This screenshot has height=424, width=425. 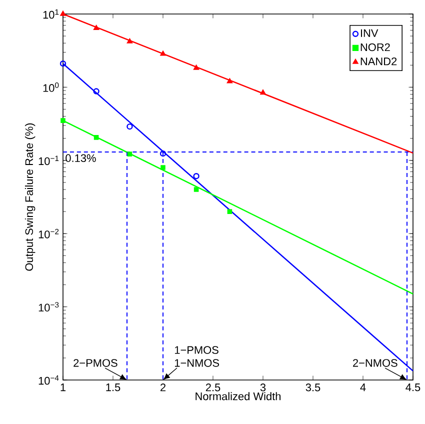 I want to click on y-tick-label: 10$^{−4}$, so click(x=48, y=380).